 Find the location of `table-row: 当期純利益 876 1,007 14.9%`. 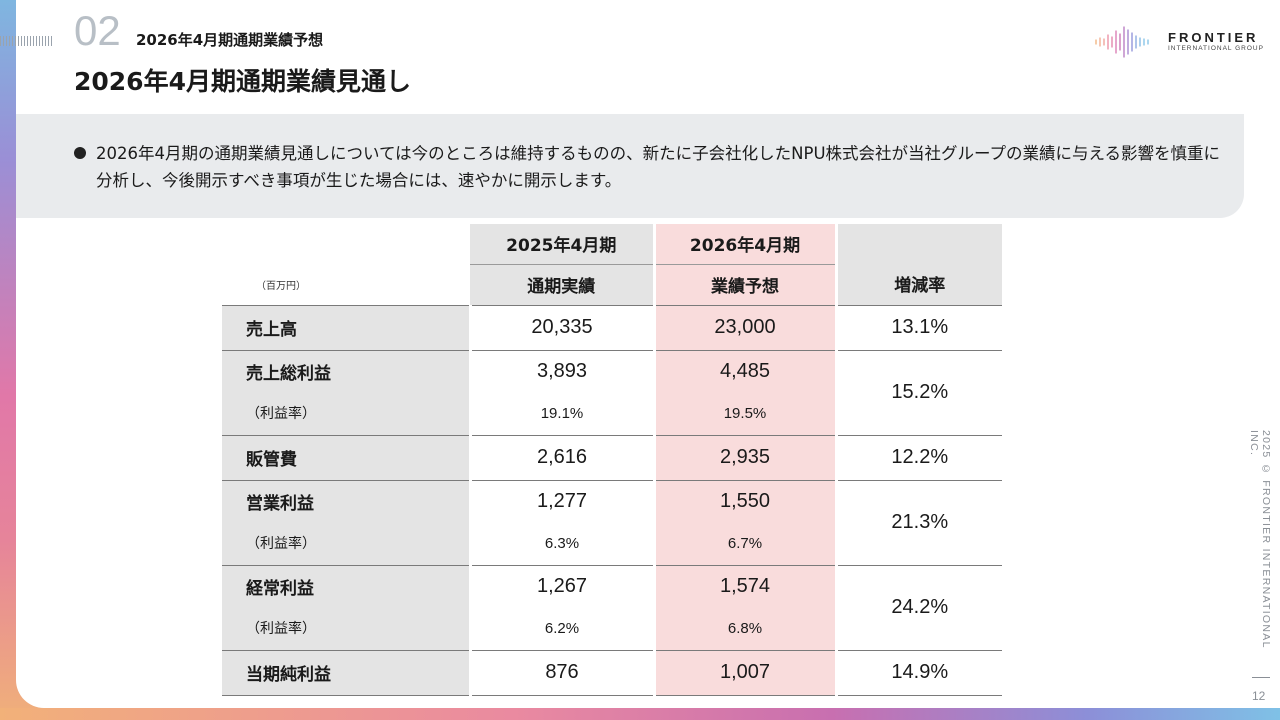

table-row: 当期純利益 876 1,007 14.9% is located at coordinates (612, 673).